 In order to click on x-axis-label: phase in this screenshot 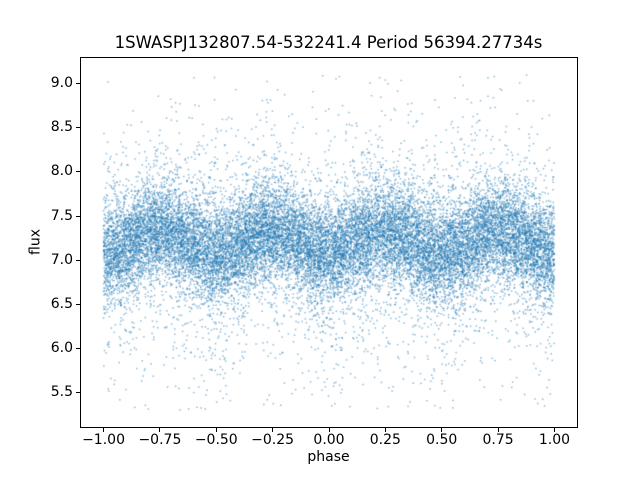, I will do `click(328, 457)`.